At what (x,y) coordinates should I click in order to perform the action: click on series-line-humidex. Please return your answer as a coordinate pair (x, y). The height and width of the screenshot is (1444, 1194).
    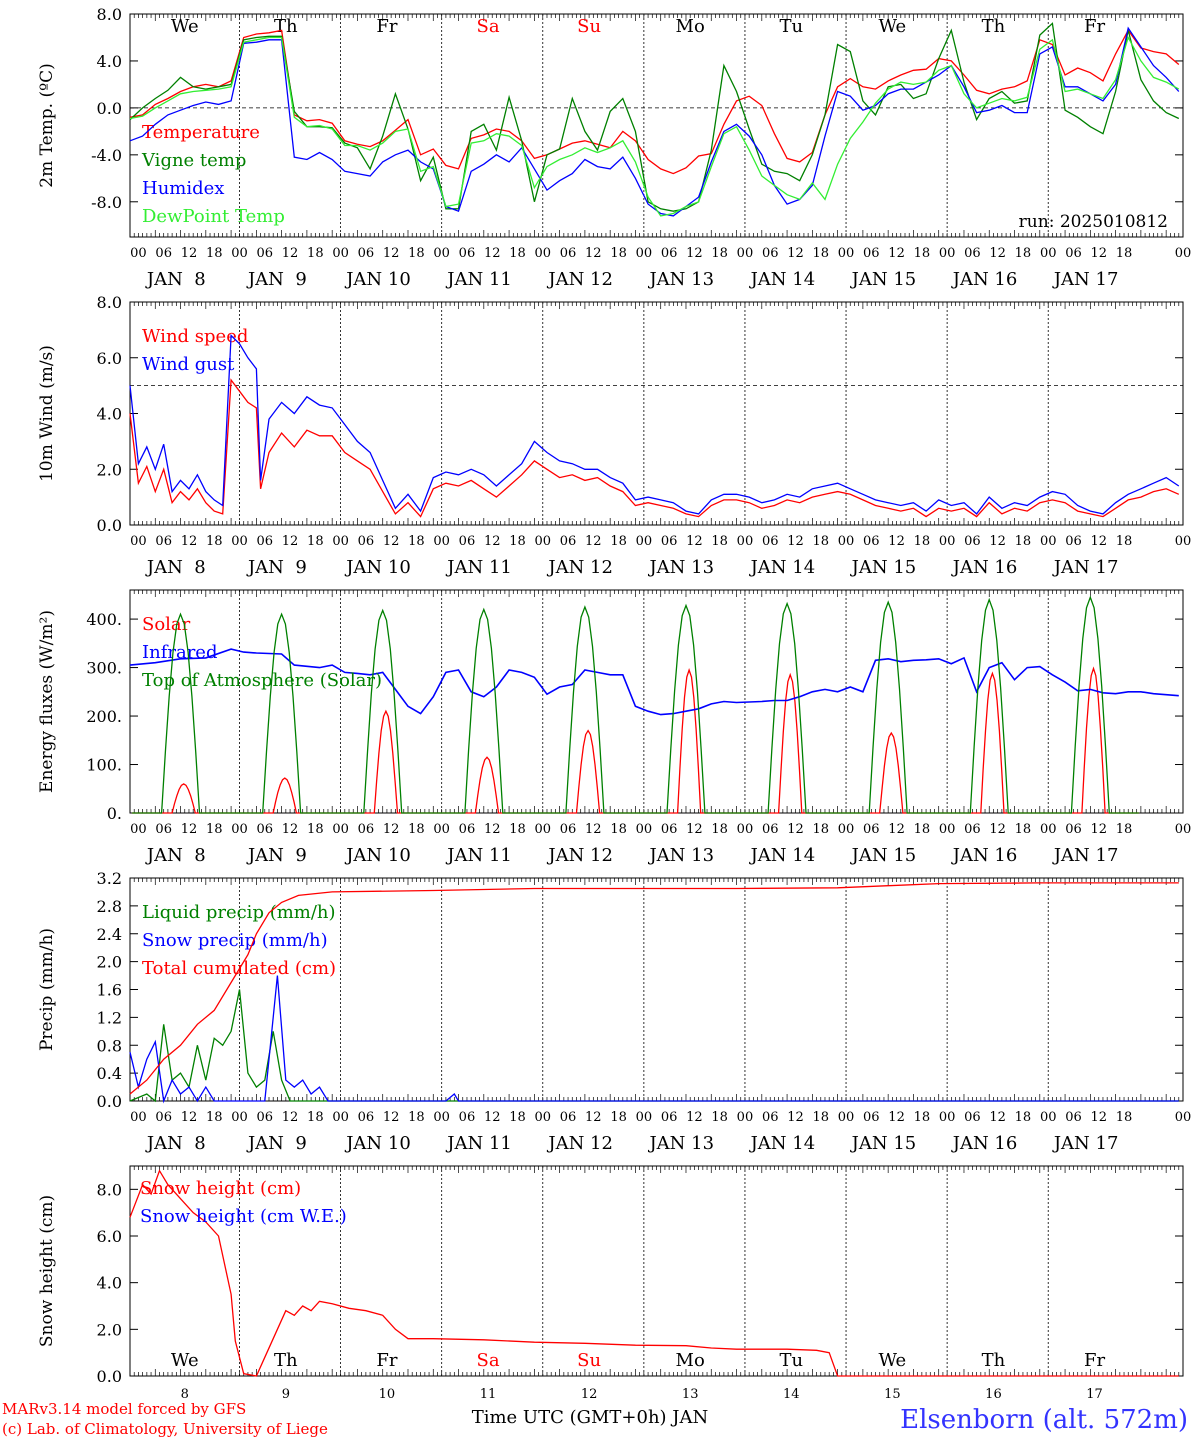
    Looking at the image, I should click on (654, 121).